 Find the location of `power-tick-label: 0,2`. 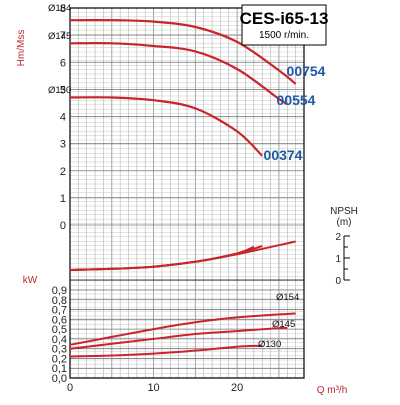

power-tick-label: 0,2 is located at coordinates (59, 359).